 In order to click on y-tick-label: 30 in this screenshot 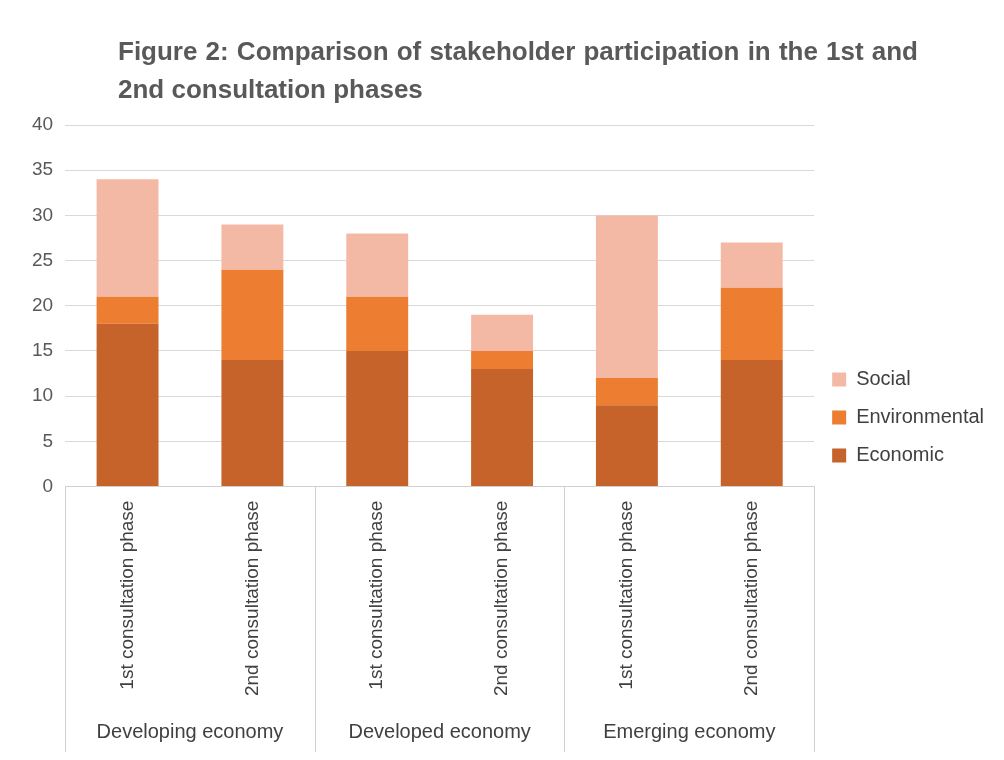, I will do `click(42, 214)`.